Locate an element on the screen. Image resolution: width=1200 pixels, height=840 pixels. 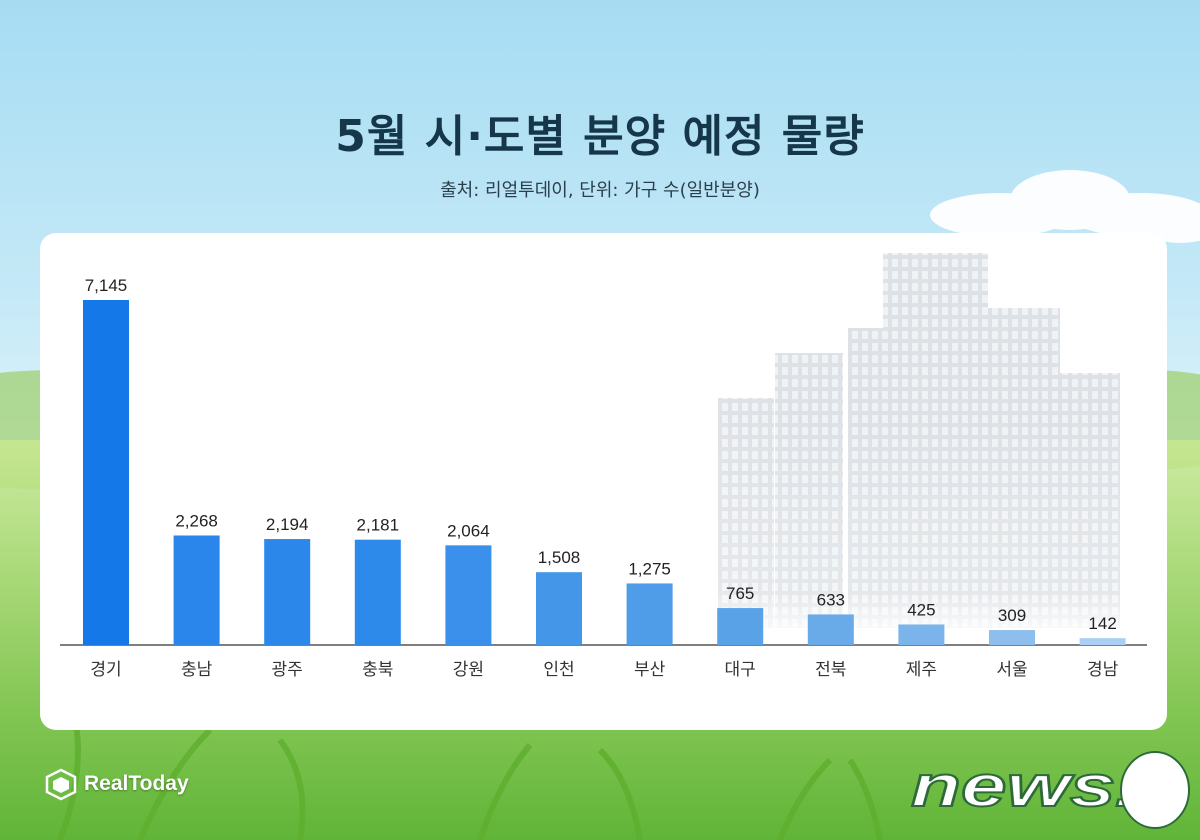
category-label-12: 경남 is located at coordinates (1103, 670).